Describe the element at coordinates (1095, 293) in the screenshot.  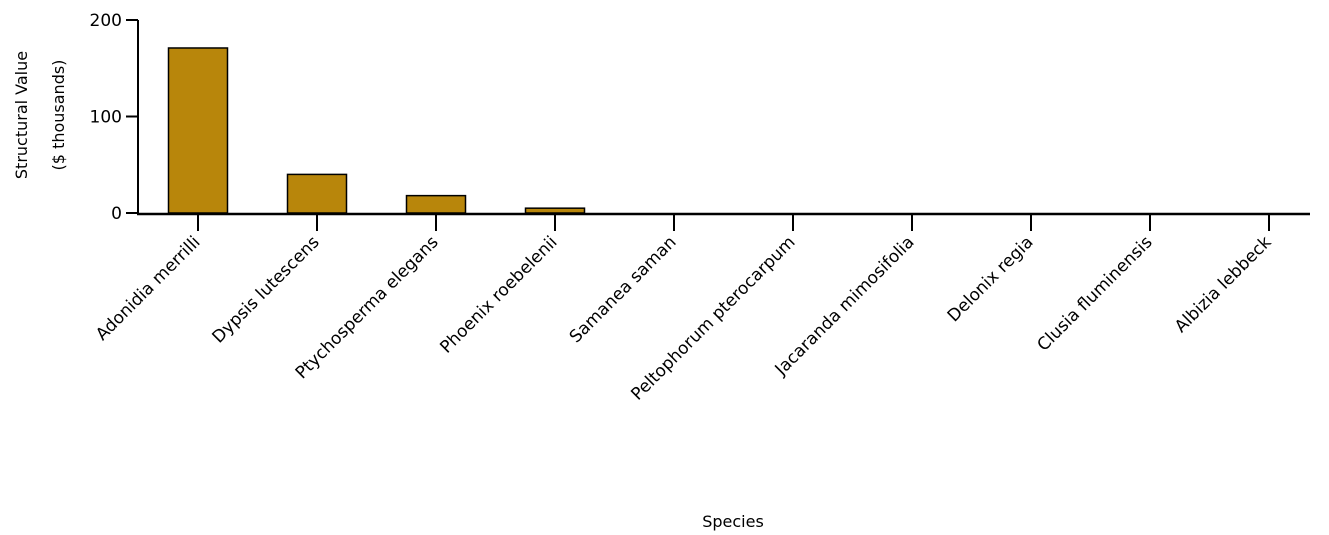
I see `x-tick-label: Clusia fluminensis` at that location.